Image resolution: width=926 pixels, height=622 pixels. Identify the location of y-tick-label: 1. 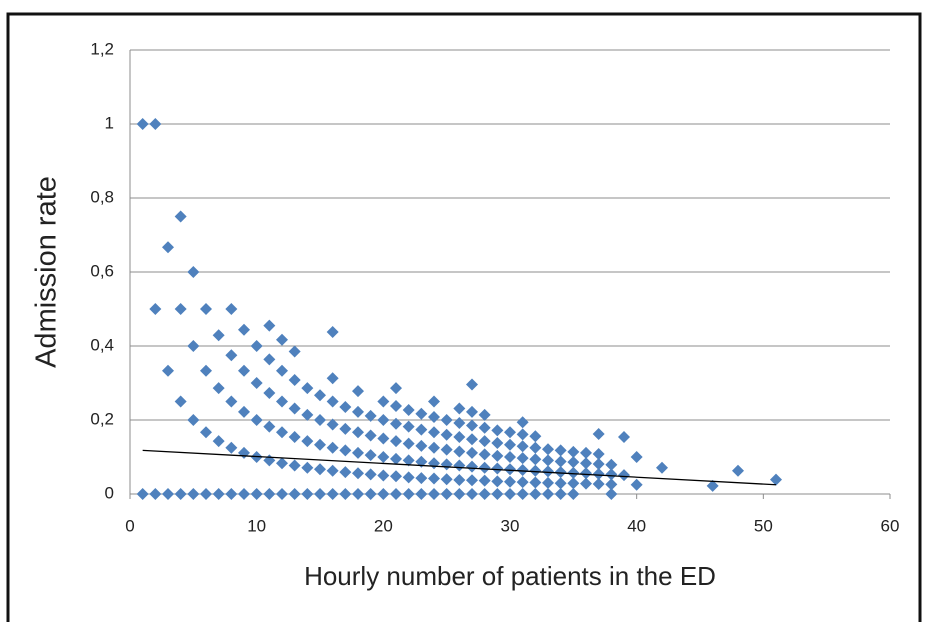
(109, 122).